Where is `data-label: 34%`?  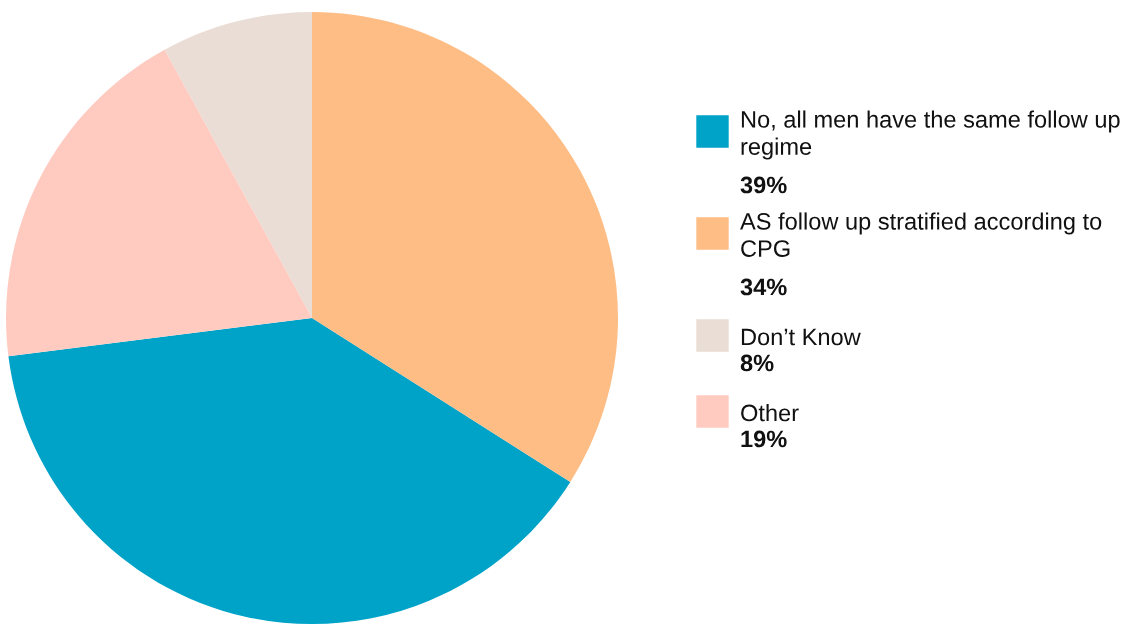 data-label: 34% is located at coordinates (763, 287).